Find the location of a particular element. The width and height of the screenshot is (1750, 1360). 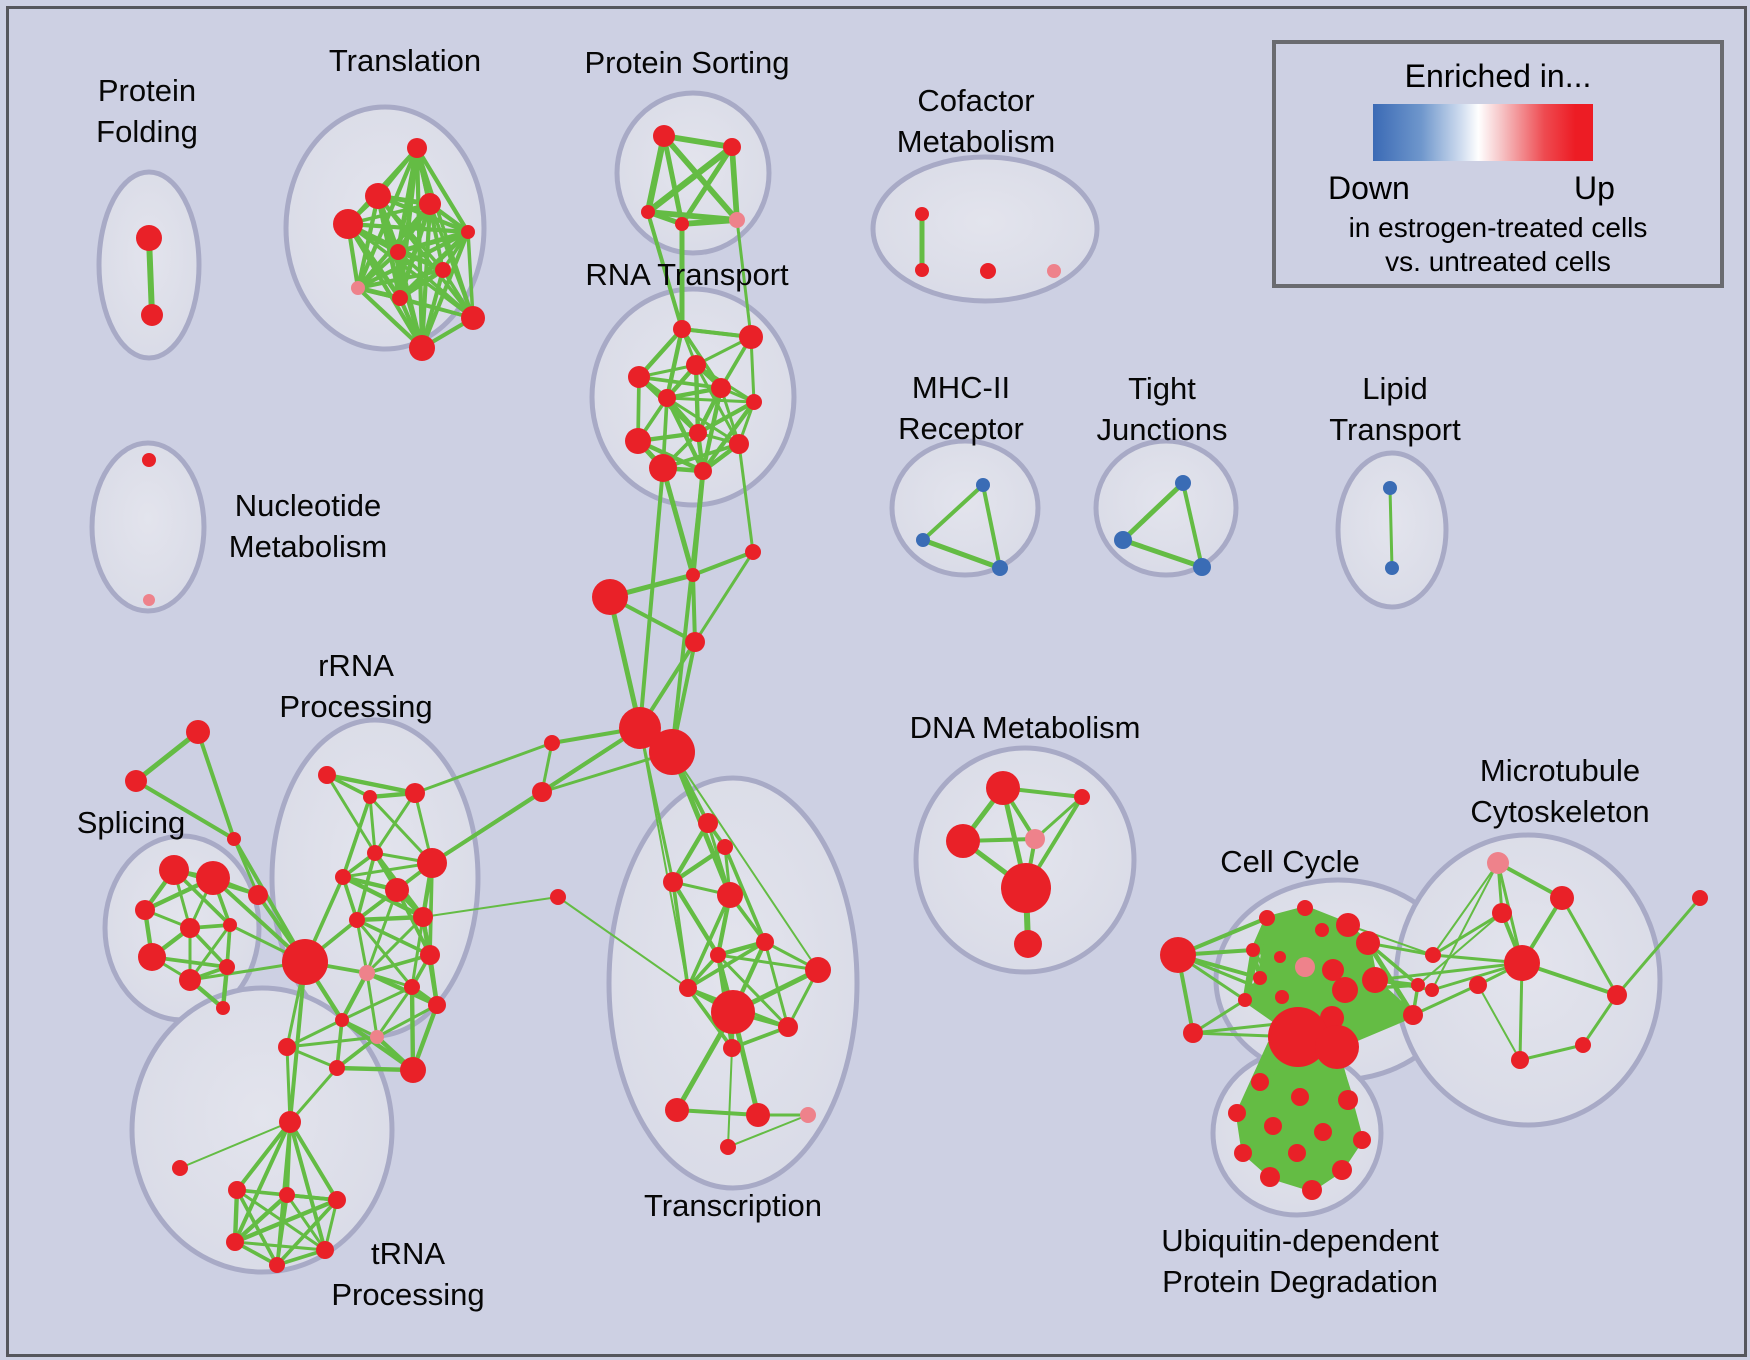

tight-junctions-gene-set-node is located at coordinates (1202, 567).